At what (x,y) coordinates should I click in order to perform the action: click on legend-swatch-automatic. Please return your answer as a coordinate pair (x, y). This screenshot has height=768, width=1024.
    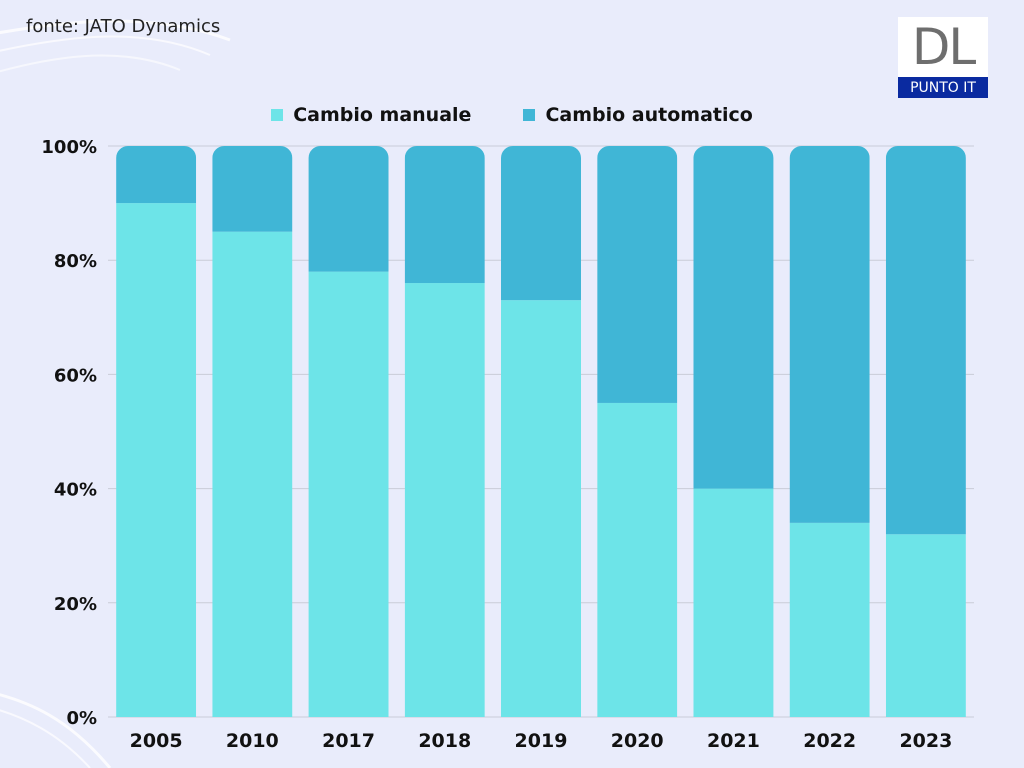
    Looking at the image, I should click on (529, 115).